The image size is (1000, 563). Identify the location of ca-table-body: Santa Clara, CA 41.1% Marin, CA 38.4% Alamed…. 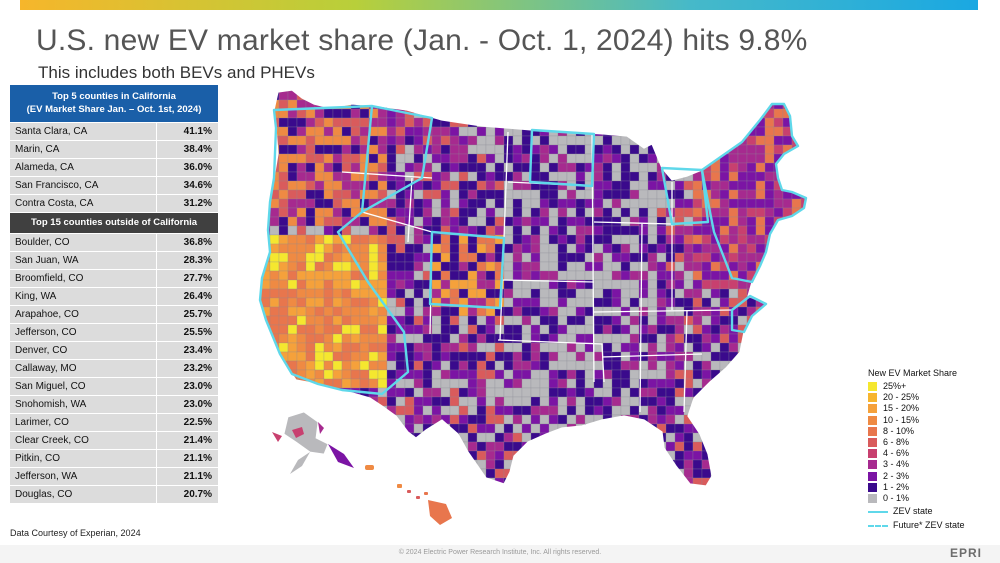
(114, 167).